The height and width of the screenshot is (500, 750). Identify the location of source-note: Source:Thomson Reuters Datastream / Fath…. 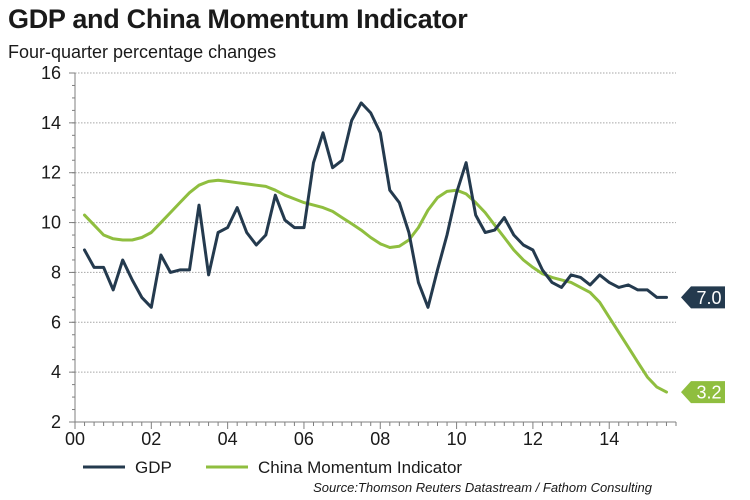
(482, 487).